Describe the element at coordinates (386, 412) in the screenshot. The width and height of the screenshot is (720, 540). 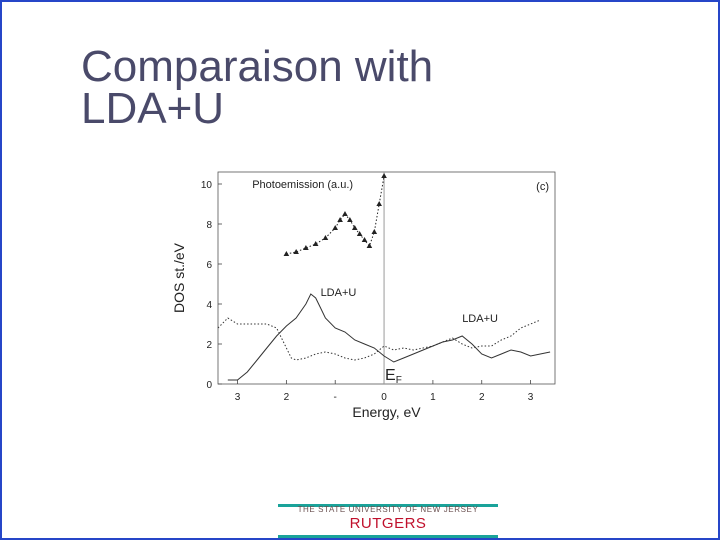
I see `x-axis-label: Energy, eV` at that location.